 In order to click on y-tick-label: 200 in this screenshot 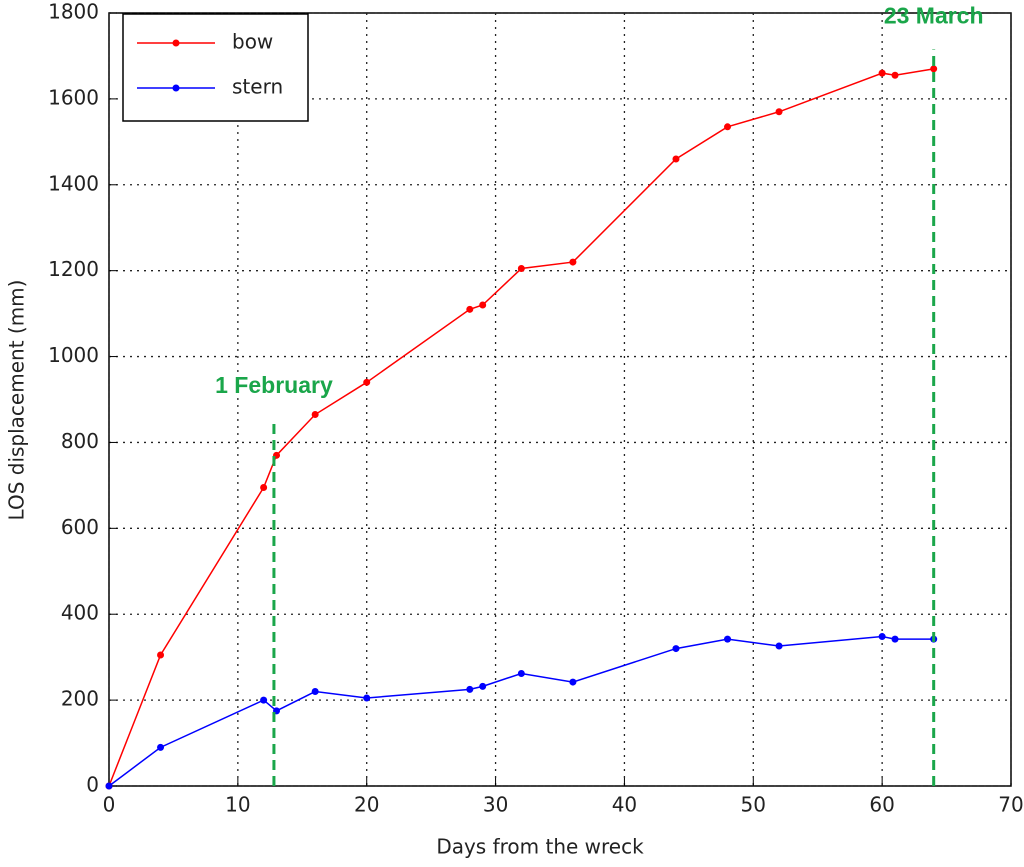, I will do `click(80, 699)`.